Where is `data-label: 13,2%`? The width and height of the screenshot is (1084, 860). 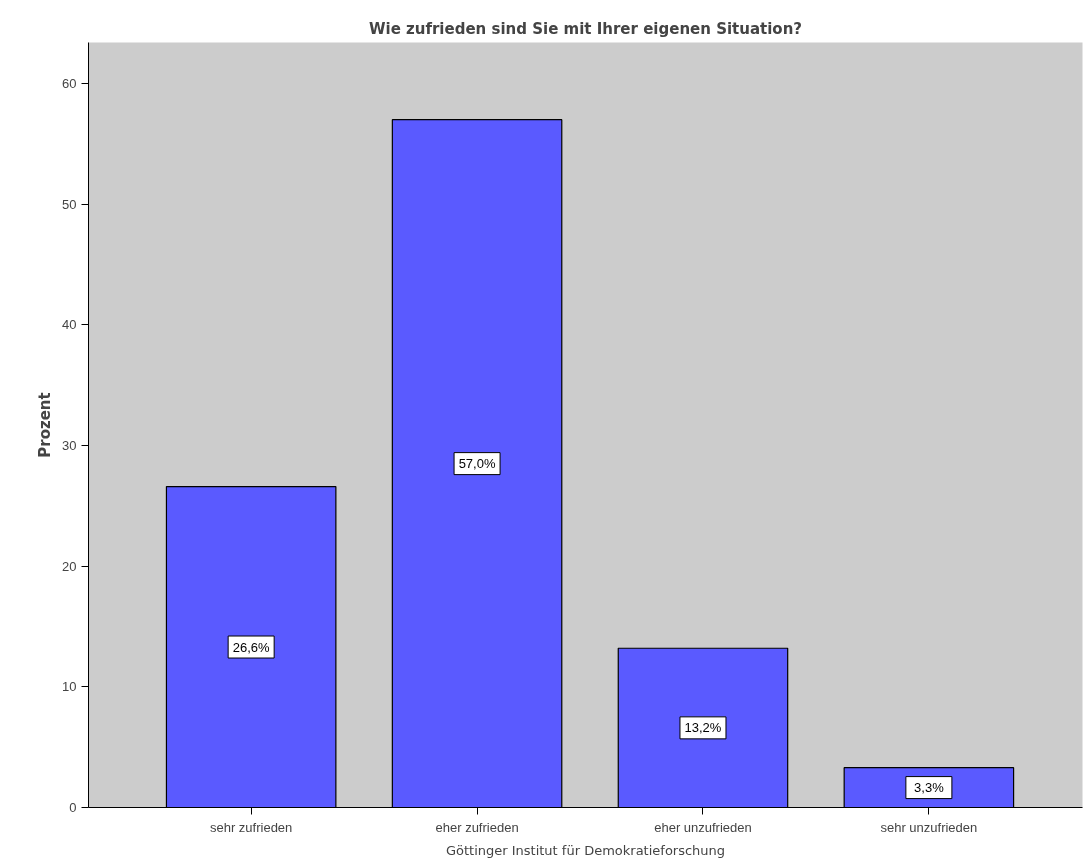
data-label: 13,2% is located at coordinates (703, 728).